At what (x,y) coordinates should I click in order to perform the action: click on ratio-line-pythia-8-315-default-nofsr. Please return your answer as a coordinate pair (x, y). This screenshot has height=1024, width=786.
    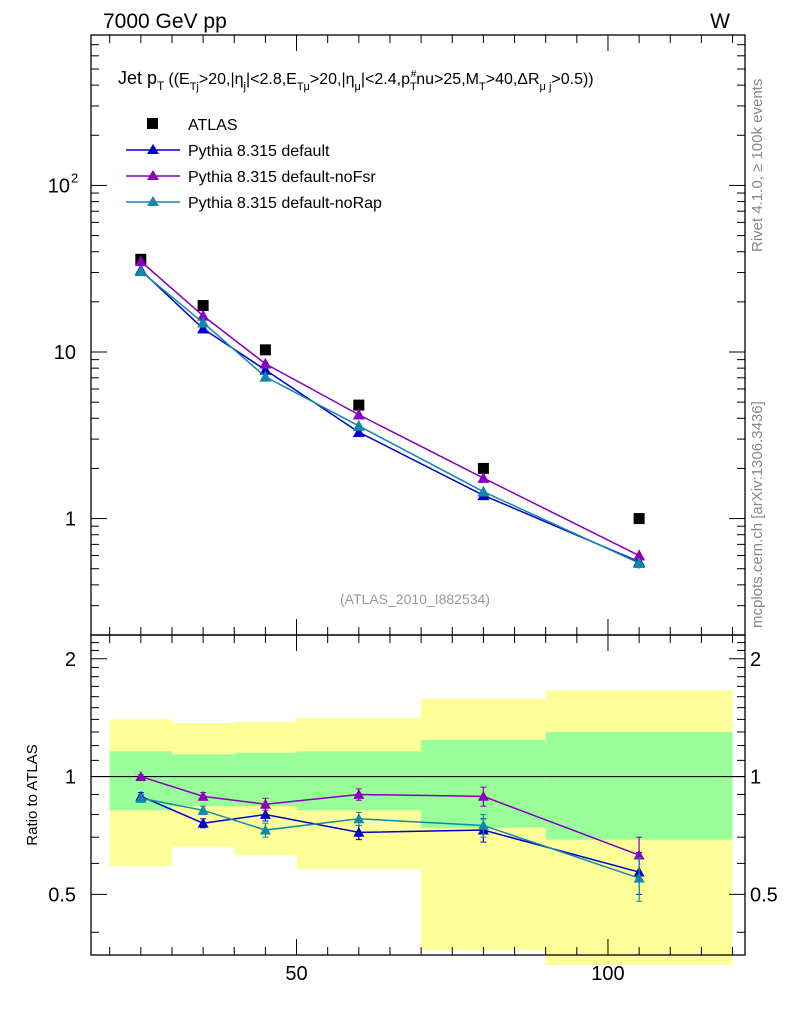
    Looking at the image, I should click on (390, 815).